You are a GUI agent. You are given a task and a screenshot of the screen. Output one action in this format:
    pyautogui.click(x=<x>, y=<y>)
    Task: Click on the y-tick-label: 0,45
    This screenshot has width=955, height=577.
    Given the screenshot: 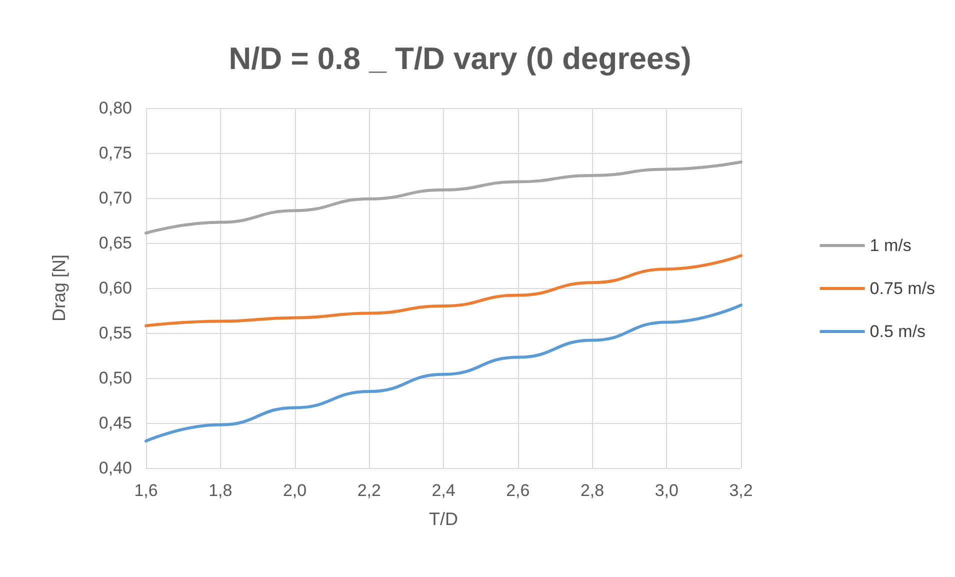 What is the action you would take?
    pyautogui.click(x=115, y=423)
    